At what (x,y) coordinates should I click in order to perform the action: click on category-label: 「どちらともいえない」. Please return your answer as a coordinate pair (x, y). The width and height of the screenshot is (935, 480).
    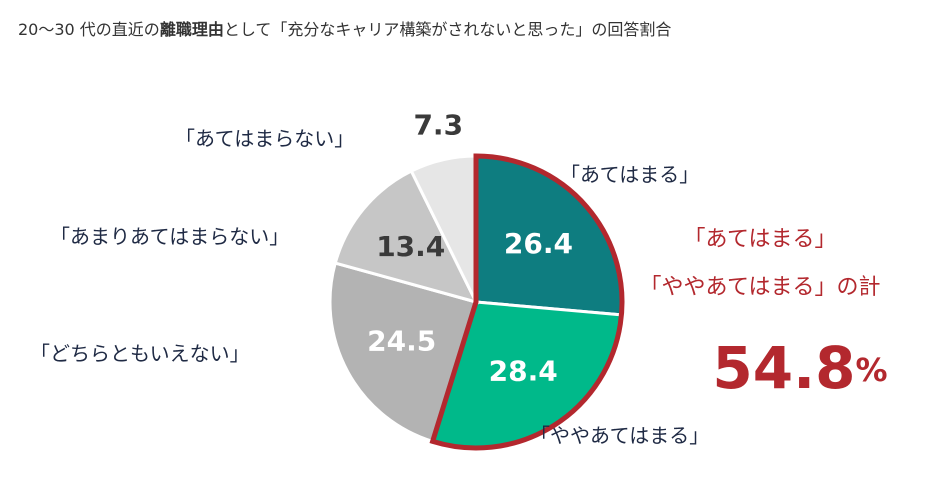
    Looking at the image, I should click on (140, 354).